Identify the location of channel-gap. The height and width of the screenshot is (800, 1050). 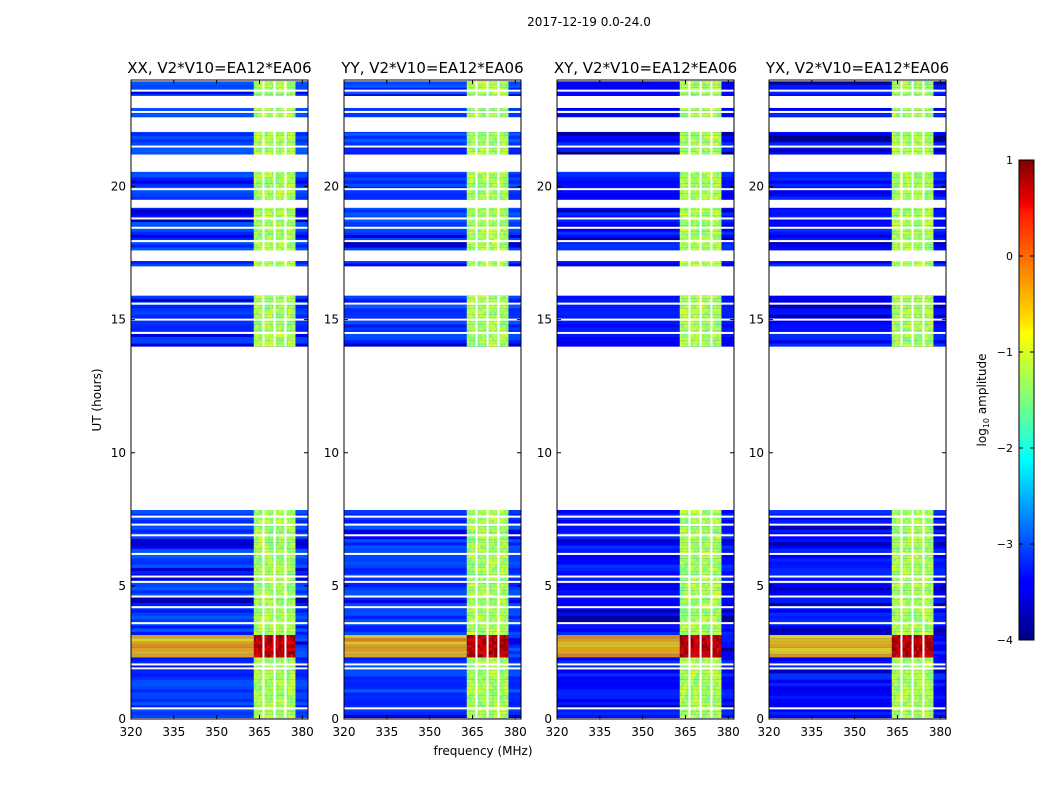
(274, 321).